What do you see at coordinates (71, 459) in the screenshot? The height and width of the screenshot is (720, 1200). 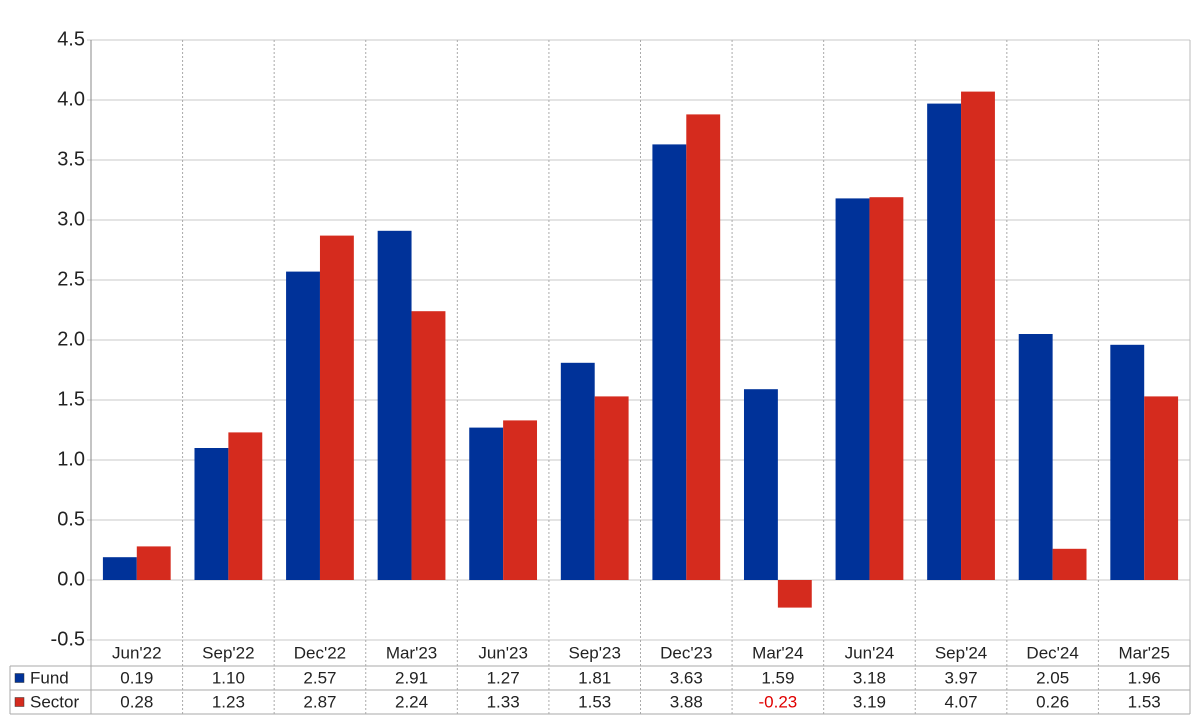 I see `y-tick-label: 1.0` at bounding box center [71, 459].